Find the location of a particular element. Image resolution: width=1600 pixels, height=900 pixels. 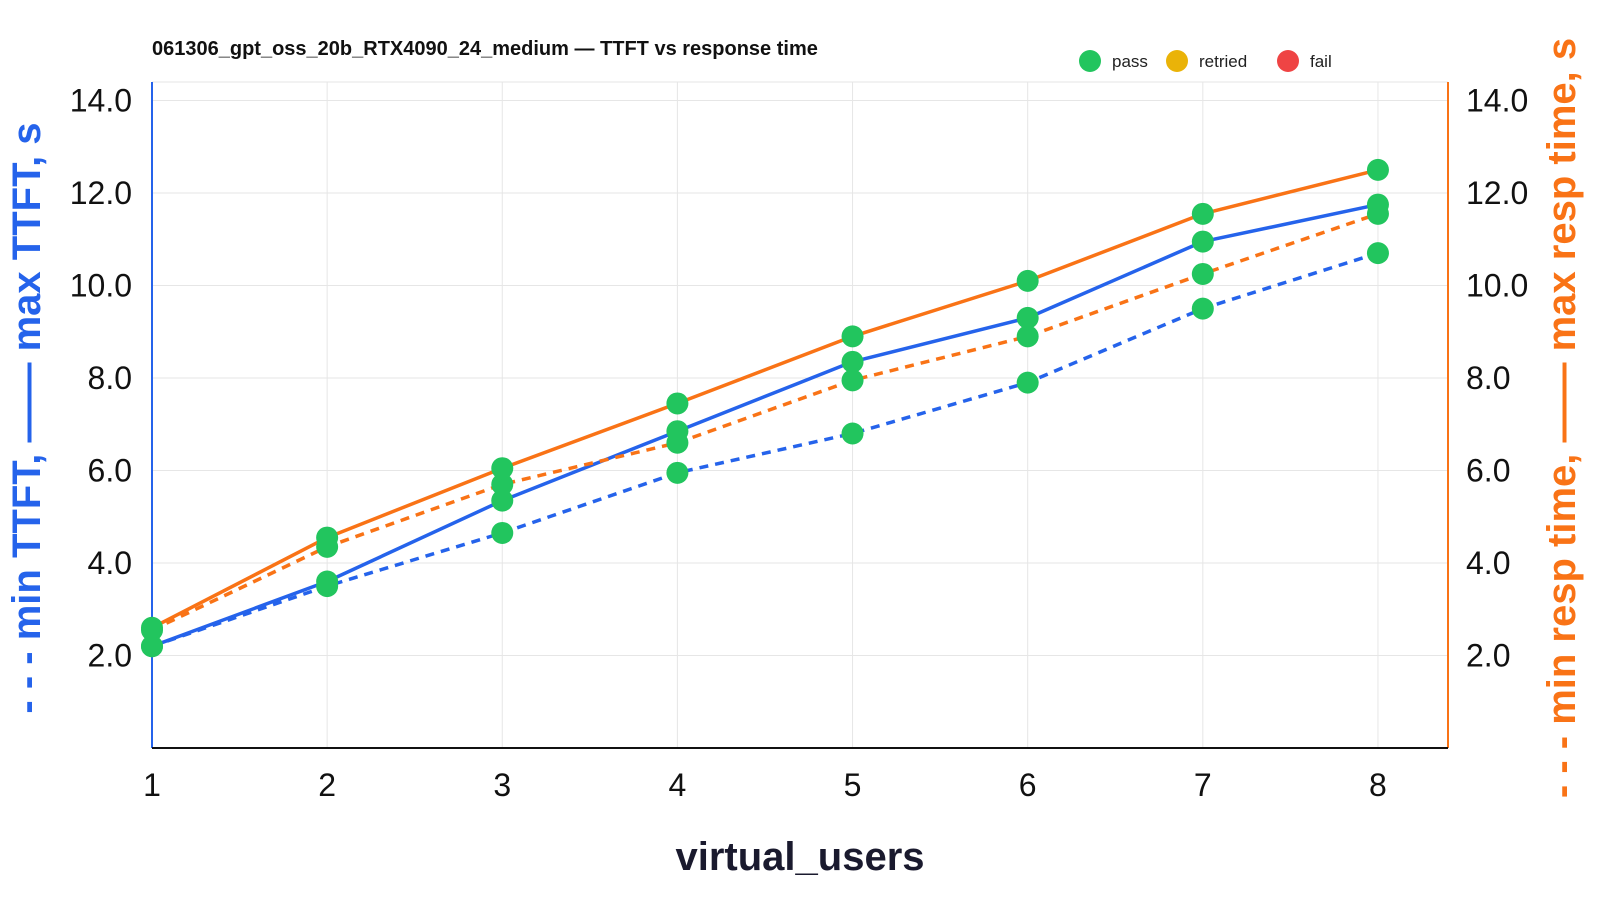

y-tick-left-label: 4.0 is located at coordinates (110, 563).